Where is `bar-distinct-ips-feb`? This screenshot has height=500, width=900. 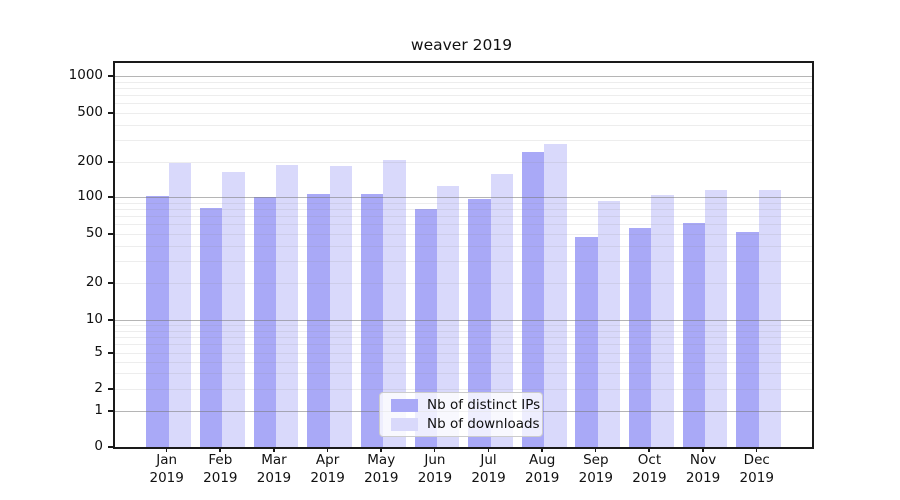
bar-distinct-ips-feb is located at coordinates (211, 327).